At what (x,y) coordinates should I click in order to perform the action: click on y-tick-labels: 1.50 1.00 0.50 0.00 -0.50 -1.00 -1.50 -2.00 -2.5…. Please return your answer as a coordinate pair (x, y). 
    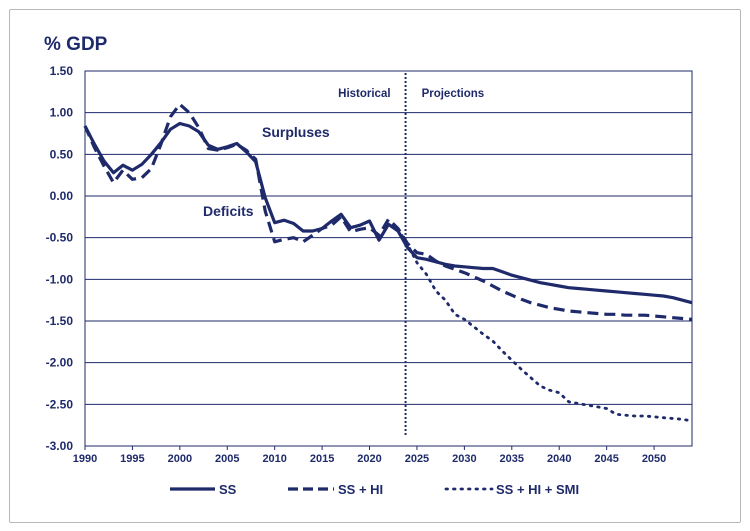
    Looking at the image, I should click on (60, 258).